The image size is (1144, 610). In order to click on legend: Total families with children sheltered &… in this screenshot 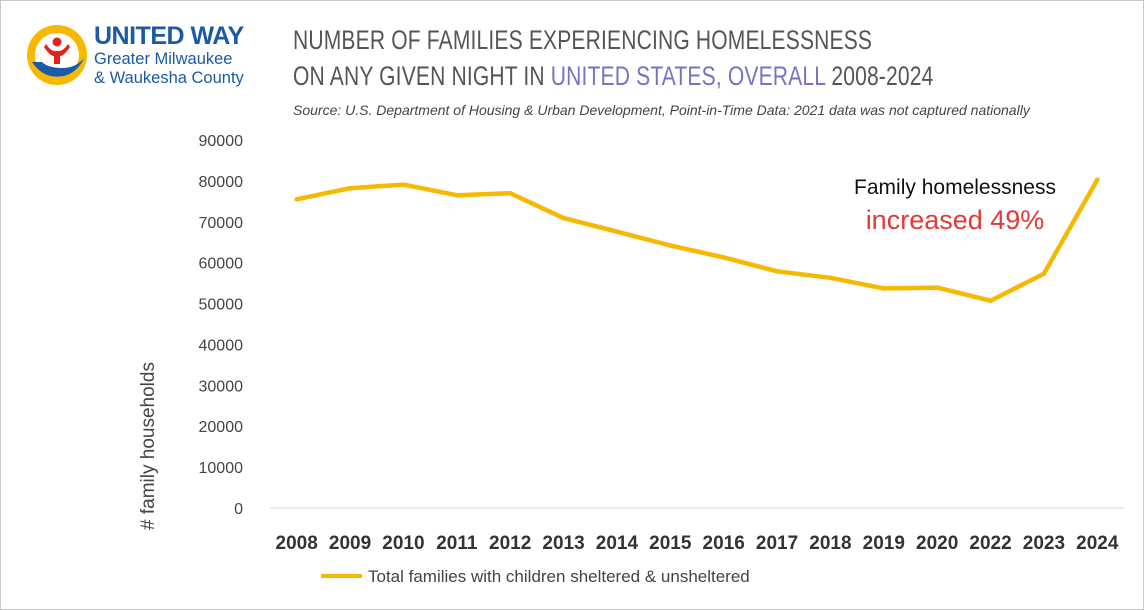, I will do `click(535, 576)`.